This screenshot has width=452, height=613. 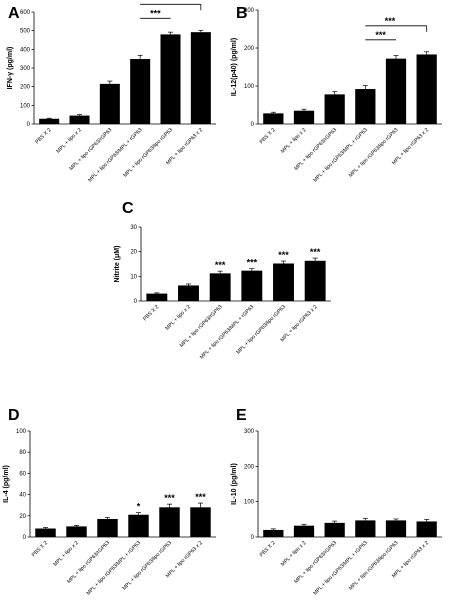 What do you see at coordinates (234, 67) in the screenshot?
I see `y-axis-label: IL-12(p40) (pg/ml)` at bounding box center [234, 67].